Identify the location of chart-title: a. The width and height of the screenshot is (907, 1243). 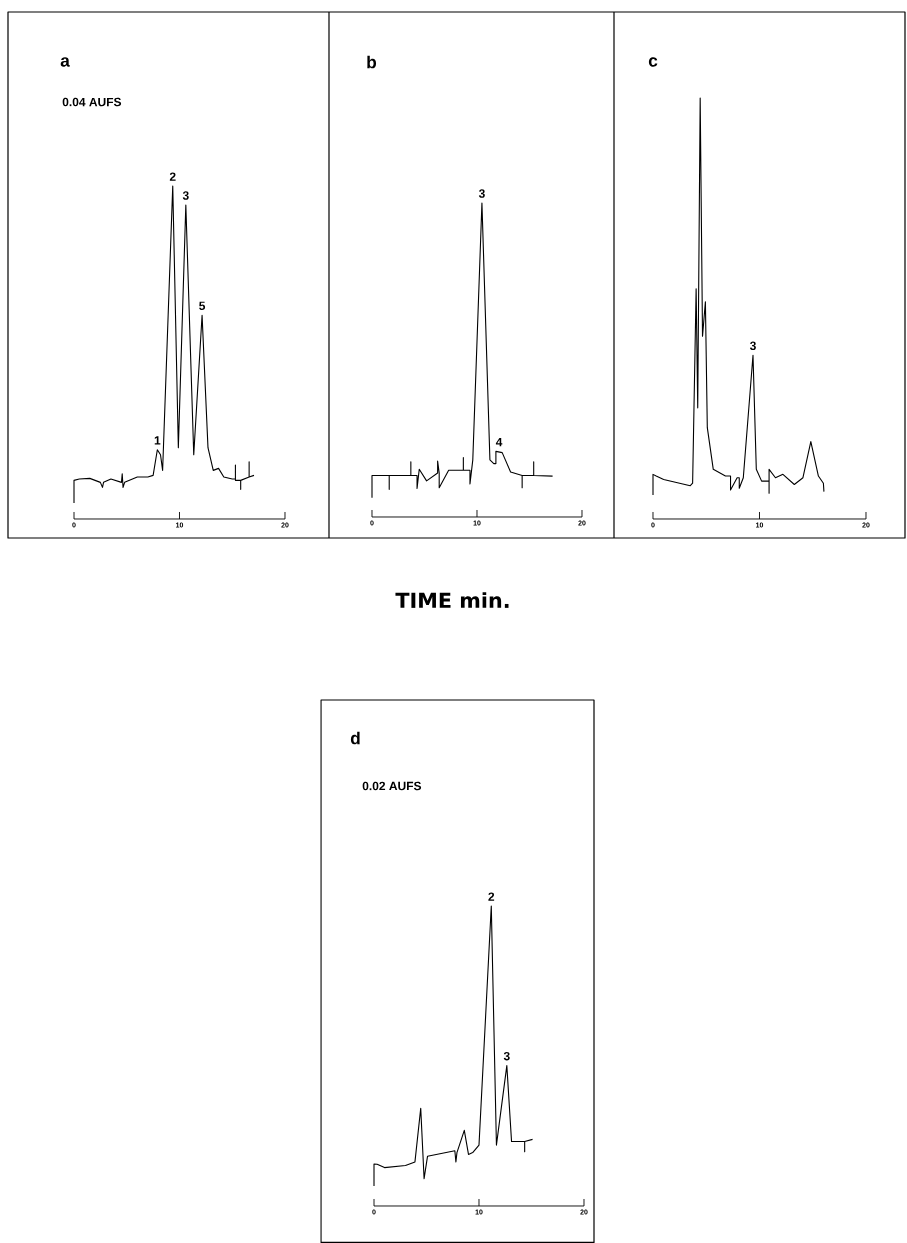
(65, 62).